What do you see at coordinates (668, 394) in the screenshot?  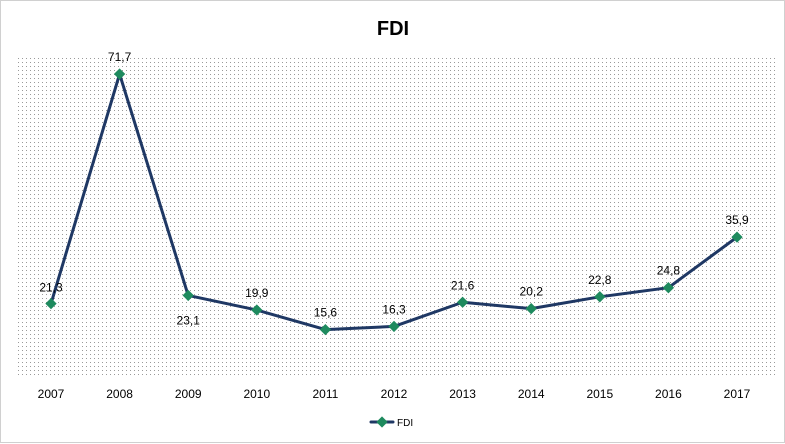 I see `x-tick-2016: 2016` at bounding box center [668, 394].